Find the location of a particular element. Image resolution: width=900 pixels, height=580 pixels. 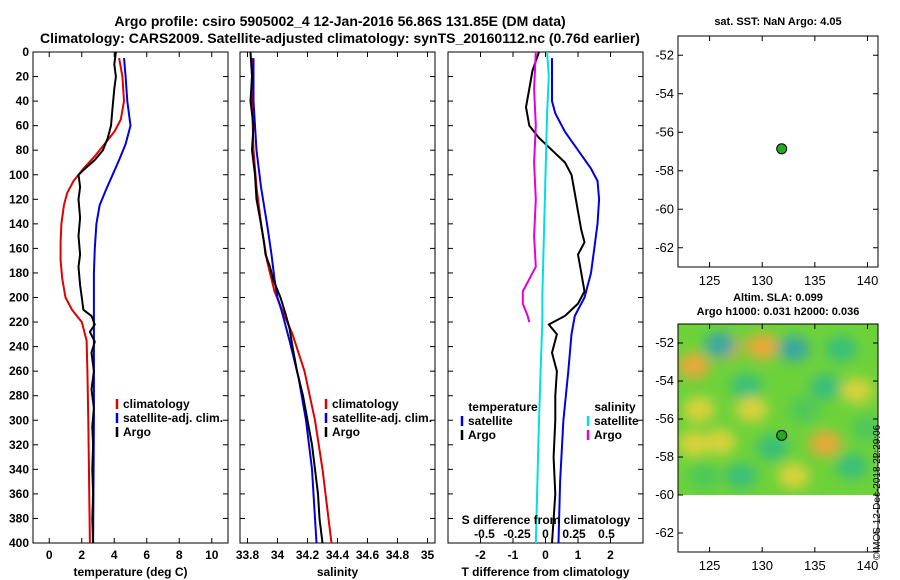

x-tick-label: -2 is located at coordinates (480, 555).